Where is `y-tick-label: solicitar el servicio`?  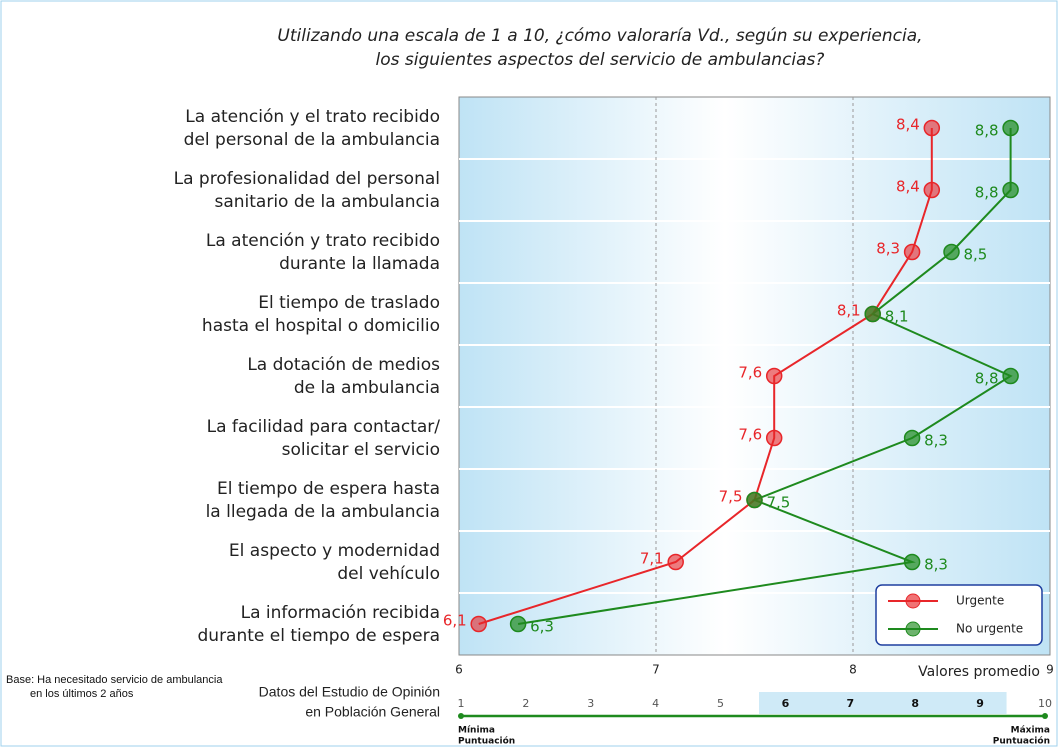 y-tick-label: solicitar el servicio is located at coordinates (361, 450).